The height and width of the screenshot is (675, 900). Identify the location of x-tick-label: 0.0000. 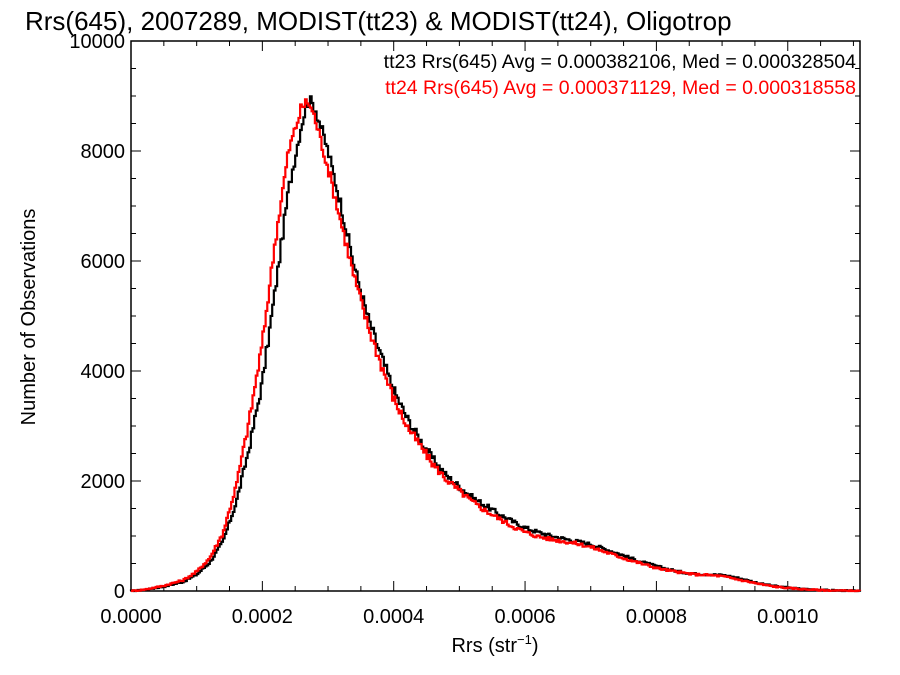
(130, 617).